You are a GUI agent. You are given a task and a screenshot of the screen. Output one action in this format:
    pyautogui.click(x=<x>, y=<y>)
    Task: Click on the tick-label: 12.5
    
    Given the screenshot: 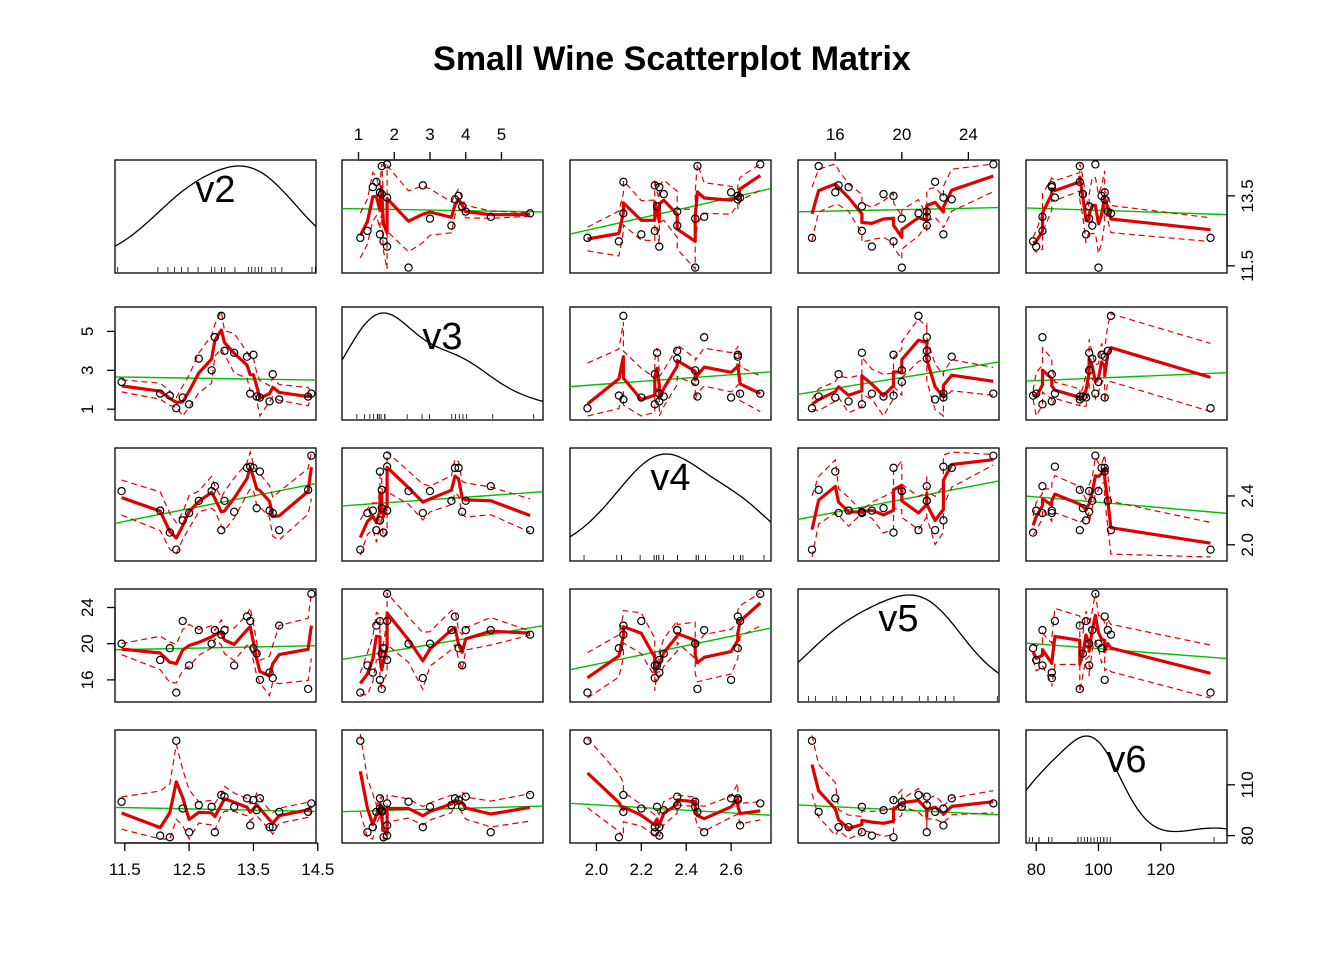 What is the action you would take?
    pyautogui.click(x=189, y=869)
    